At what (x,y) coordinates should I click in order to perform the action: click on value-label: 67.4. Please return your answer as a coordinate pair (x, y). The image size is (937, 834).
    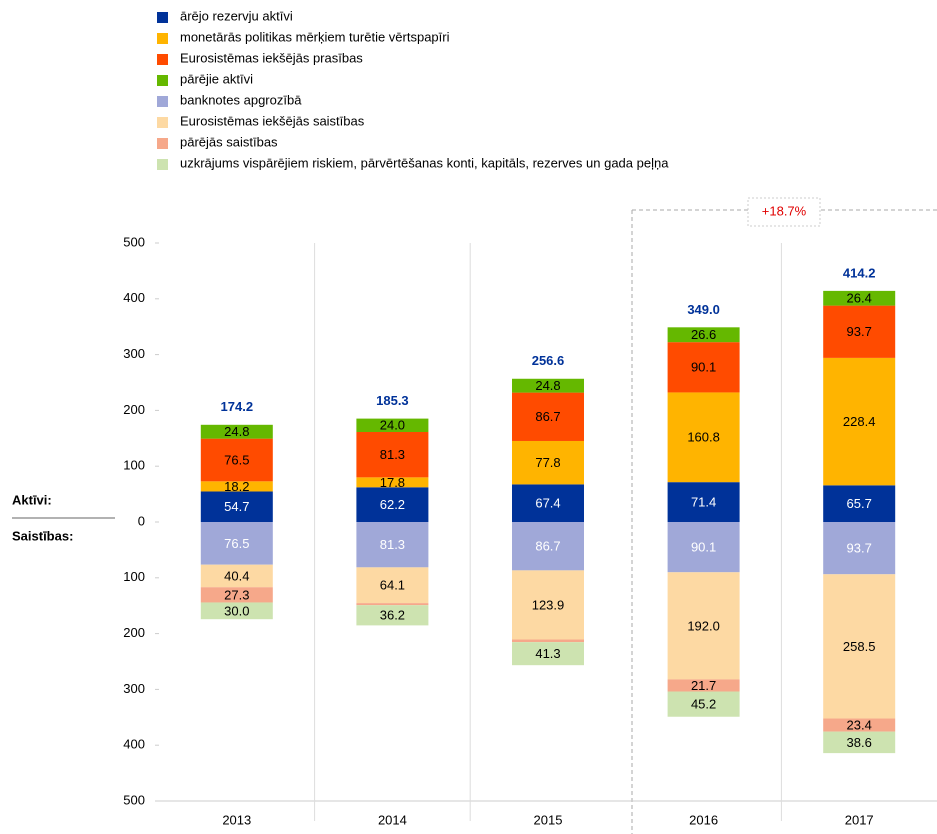
    Looking at the image, I should click on (547, 503).